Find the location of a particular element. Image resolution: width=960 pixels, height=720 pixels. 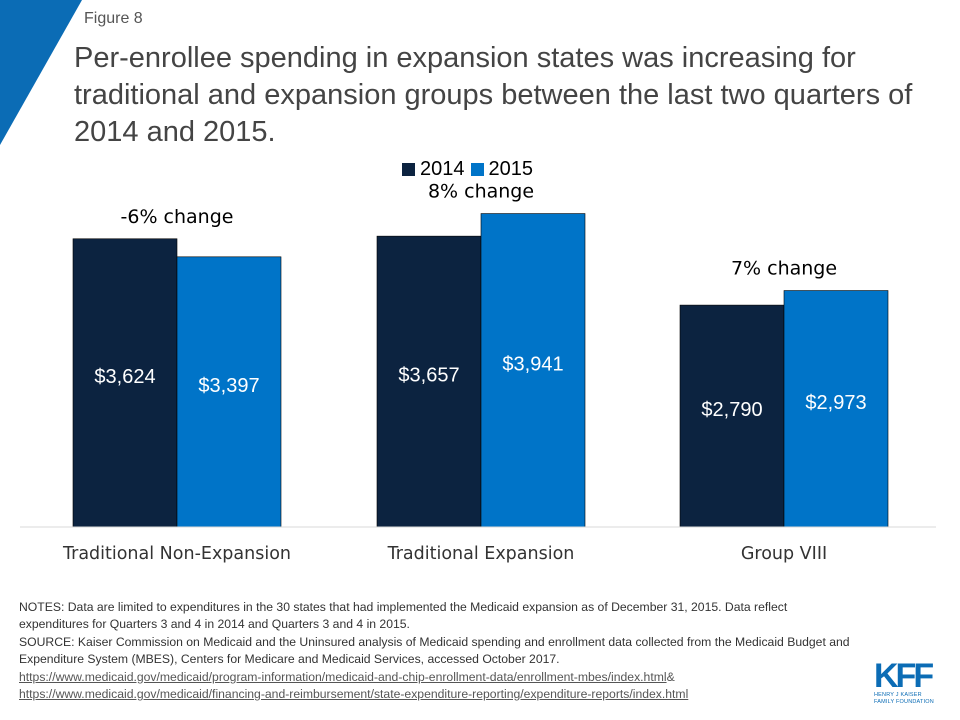

kff-logo-mark: KFF is located at coordinates (904, 676).